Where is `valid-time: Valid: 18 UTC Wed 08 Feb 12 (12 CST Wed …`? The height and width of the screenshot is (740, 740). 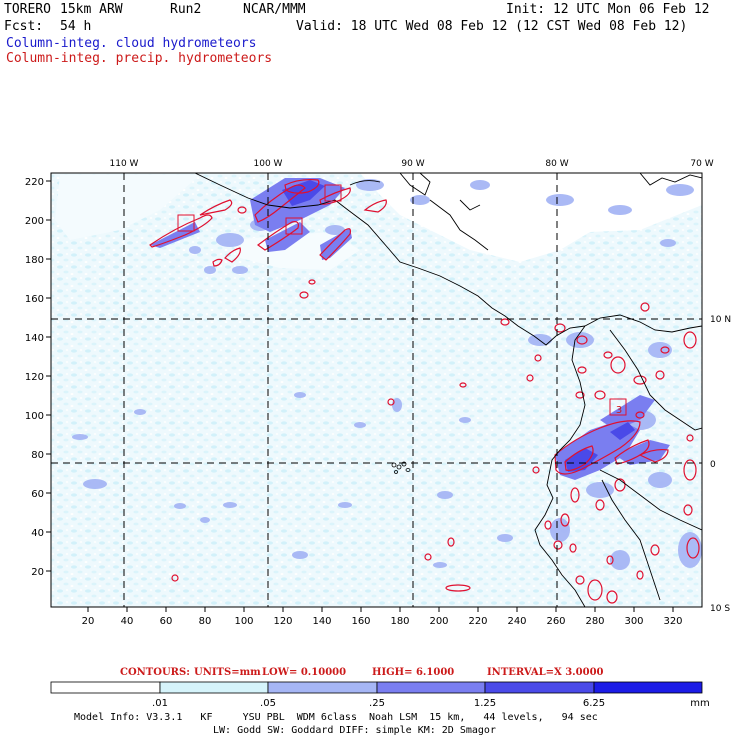 valid-time: Valid: 18 UTC Wed 08 Feb 12 (12 CST Wed … is located at coordinates (492, 26).